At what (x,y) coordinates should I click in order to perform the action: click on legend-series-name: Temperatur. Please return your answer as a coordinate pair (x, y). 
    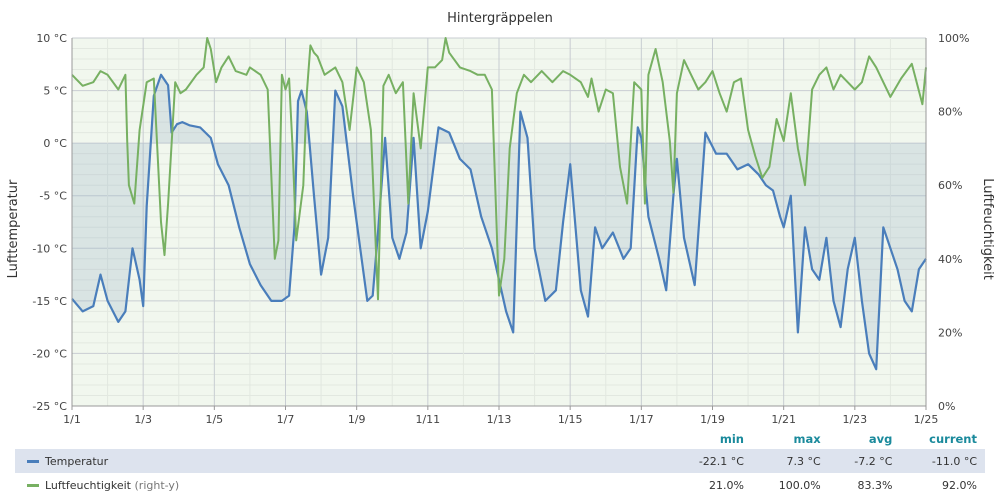
    Looking at the image, I should click on (343, 461).